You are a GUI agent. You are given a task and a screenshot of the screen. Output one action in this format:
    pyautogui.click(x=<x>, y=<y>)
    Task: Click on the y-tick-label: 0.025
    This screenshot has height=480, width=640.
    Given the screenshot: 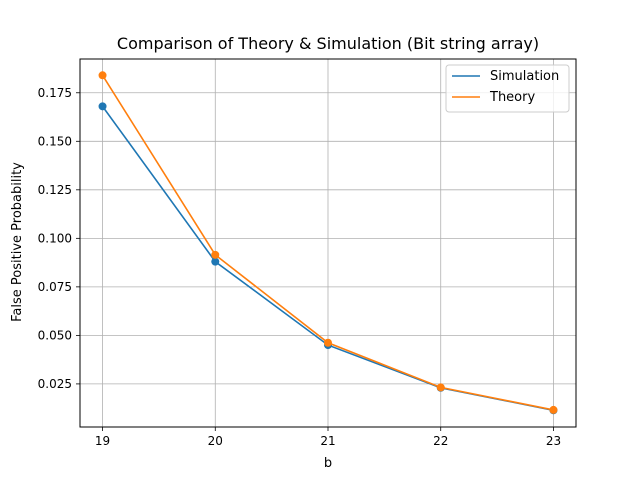 What is the action you would take?
    pyautogui.click(x=55, y=384)
    